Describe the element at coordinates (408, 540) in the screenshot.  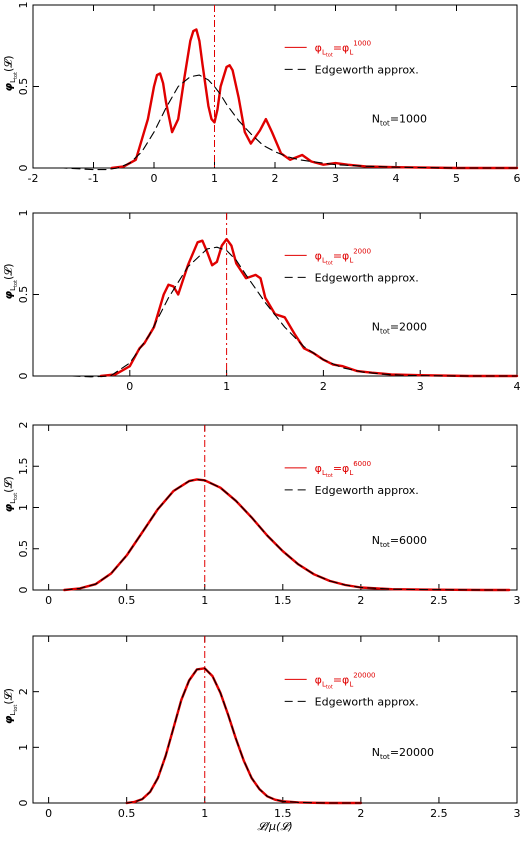
I see `ntot-value: =6000` at that location.